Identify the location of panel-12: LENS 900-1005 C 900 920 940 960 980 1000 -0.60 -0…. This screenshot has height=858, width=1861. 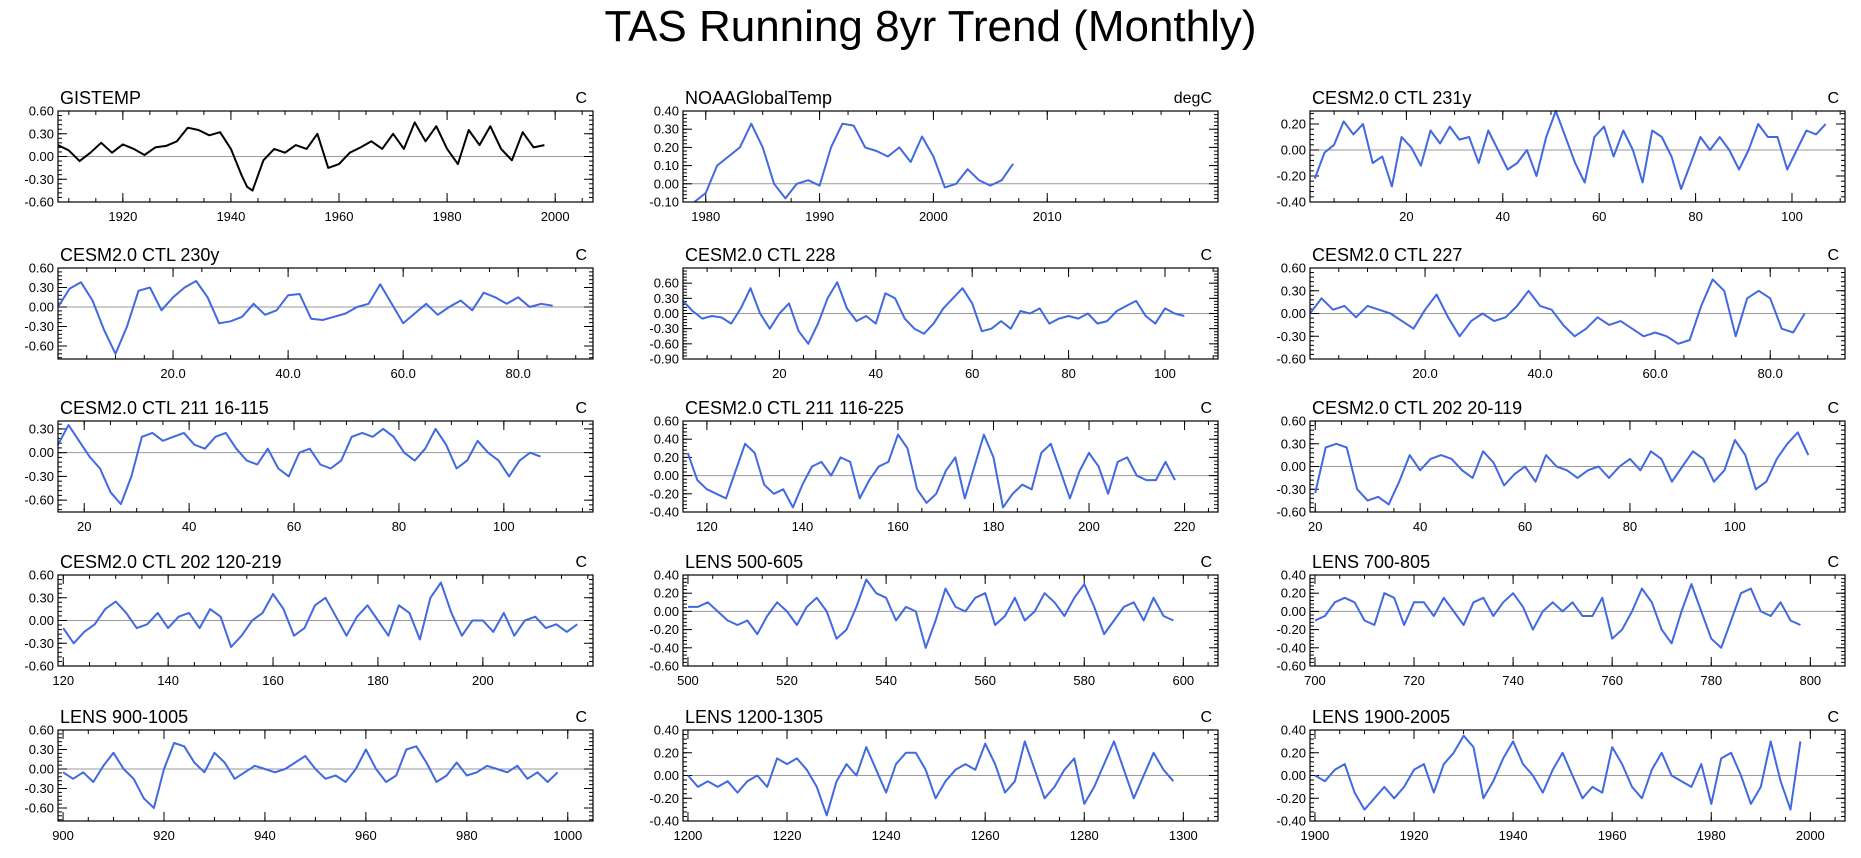
(309, 775).